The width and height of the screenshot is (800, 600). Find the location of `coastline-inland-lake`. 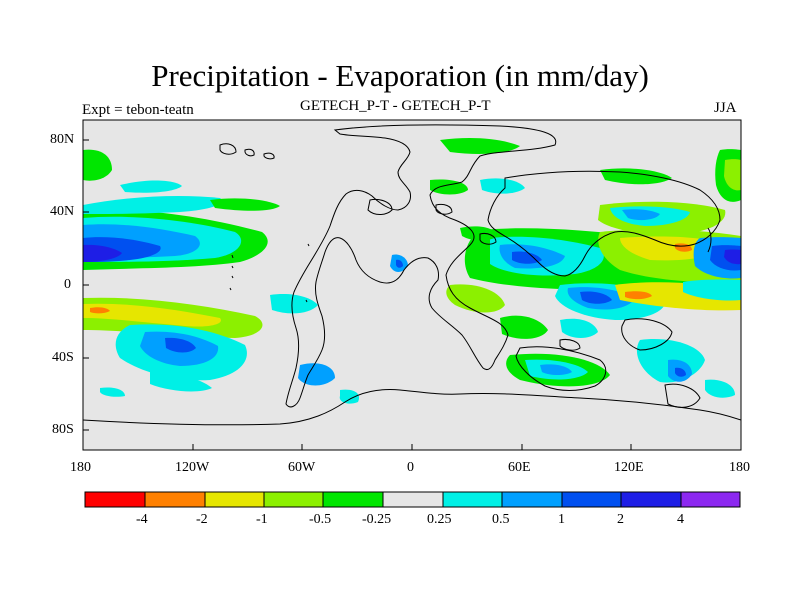

coastline-inland-lake is located at coordinates (380, 207).